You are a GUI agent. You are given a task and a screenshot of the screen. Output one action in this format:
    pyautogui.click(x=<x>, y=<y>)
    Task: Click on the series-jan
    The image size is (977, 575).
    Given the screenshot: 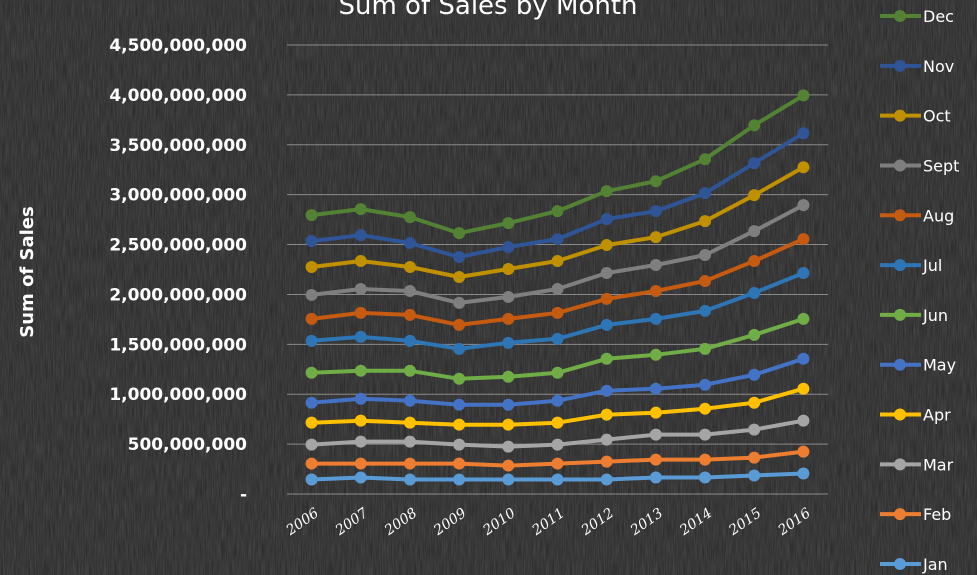 What is the action you would take?
    pyautogui.click(x=557, y=476)
    